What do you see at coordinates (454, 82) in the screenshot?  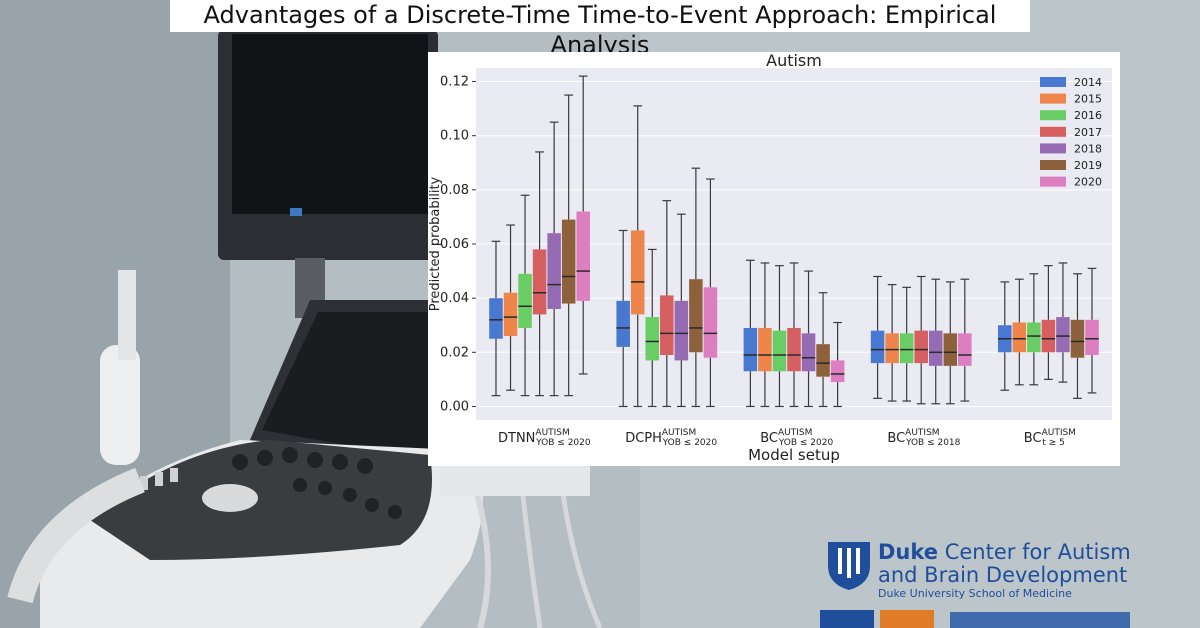 I see `y-tick-label: 0.12` at bounding box center [454, 82].